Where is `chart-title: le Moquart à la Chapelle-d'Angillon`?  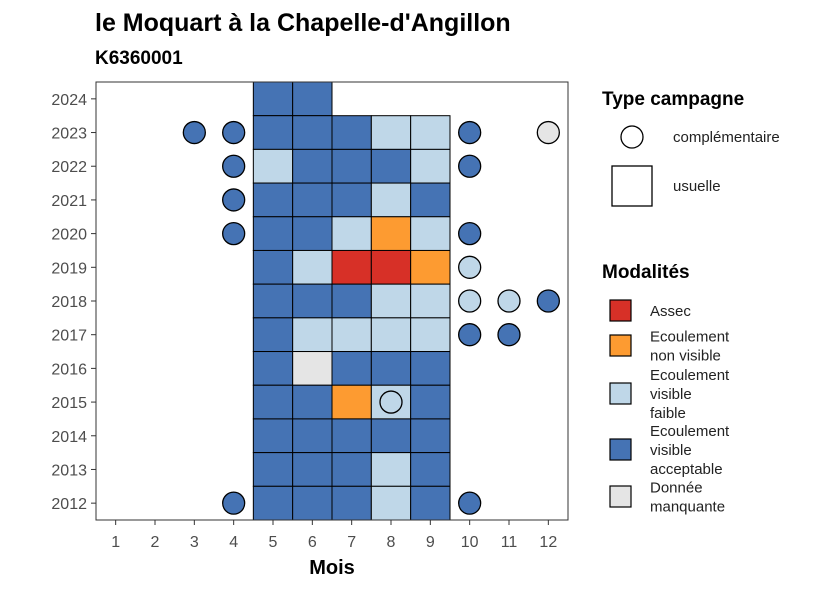 chart-title: le Moquart à la Chapelle-d'Angillon is located at coordinates (303, 23).